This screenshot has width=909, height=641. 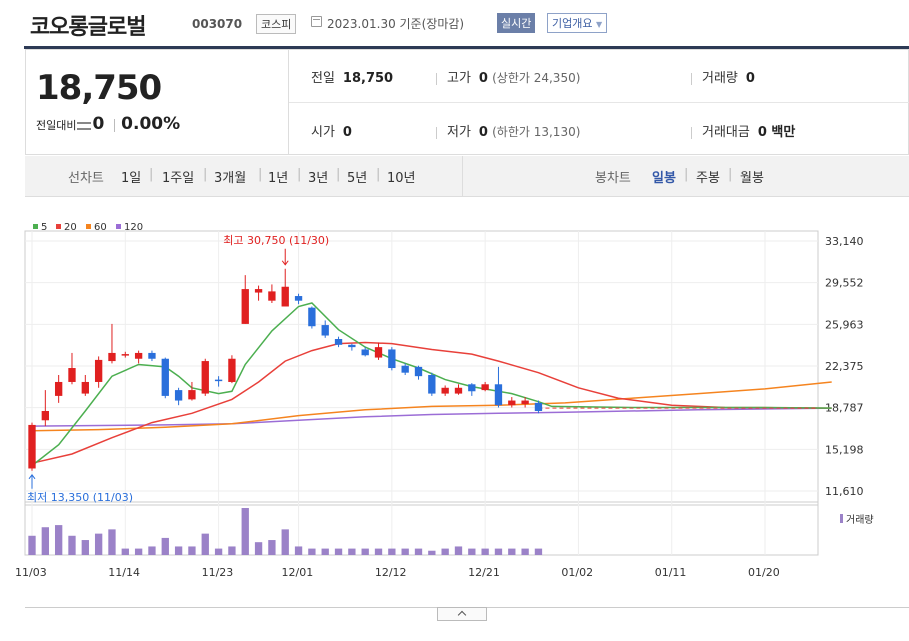 I want to click on x-tick-label: 12/21, so click(x=484, y=572).